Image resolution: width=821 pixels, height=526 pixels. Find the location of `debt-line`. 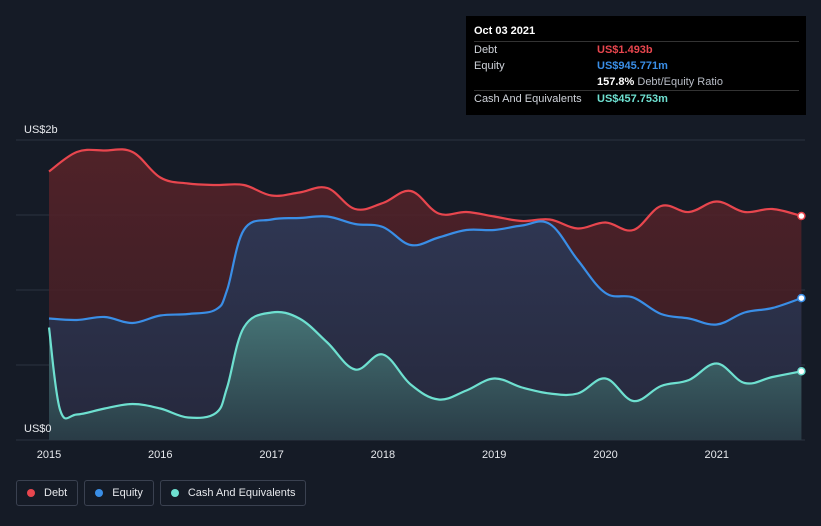

debt-line is located at coordinates (425, 190).